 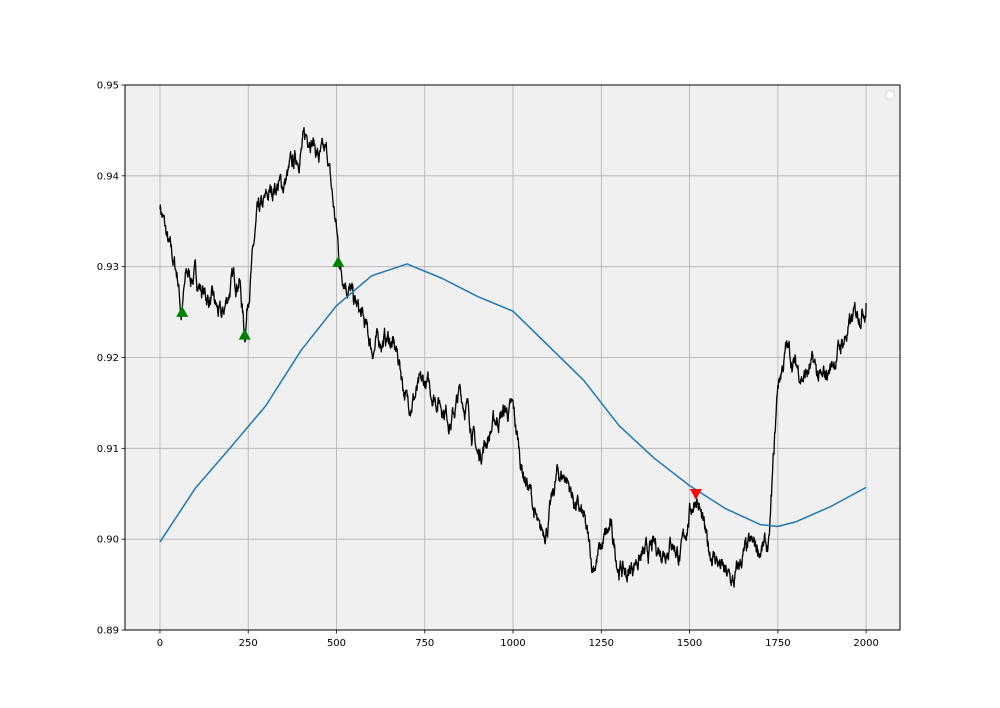 What do you see at coordinates (108, 631) in the screenshot?
I see `y-tick-label: 0.89` at bounding box center [108, 631].